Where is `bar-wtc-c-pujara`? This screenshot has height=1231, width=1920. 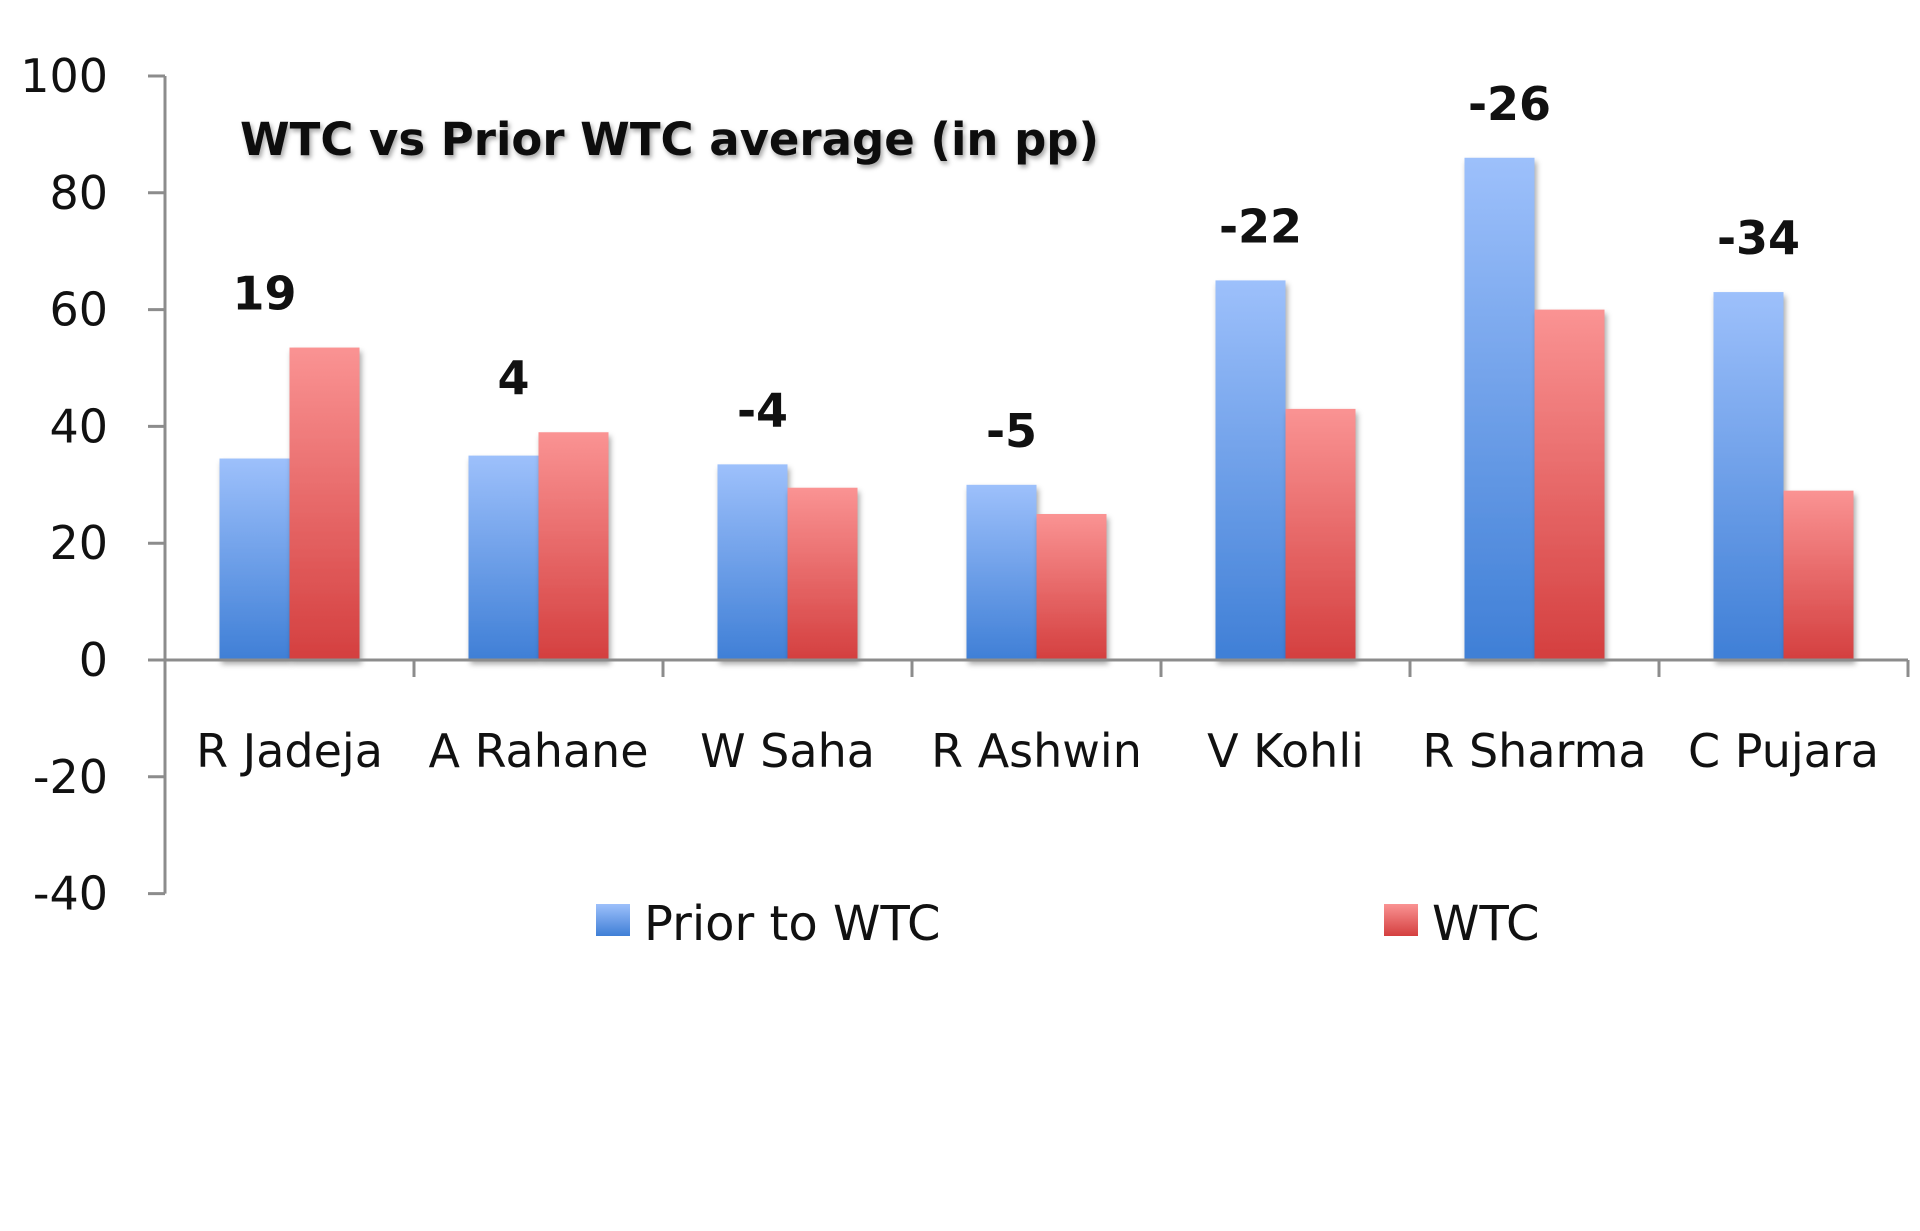 bar-wtc-c-pujara is located at coordinates (1818, 575).